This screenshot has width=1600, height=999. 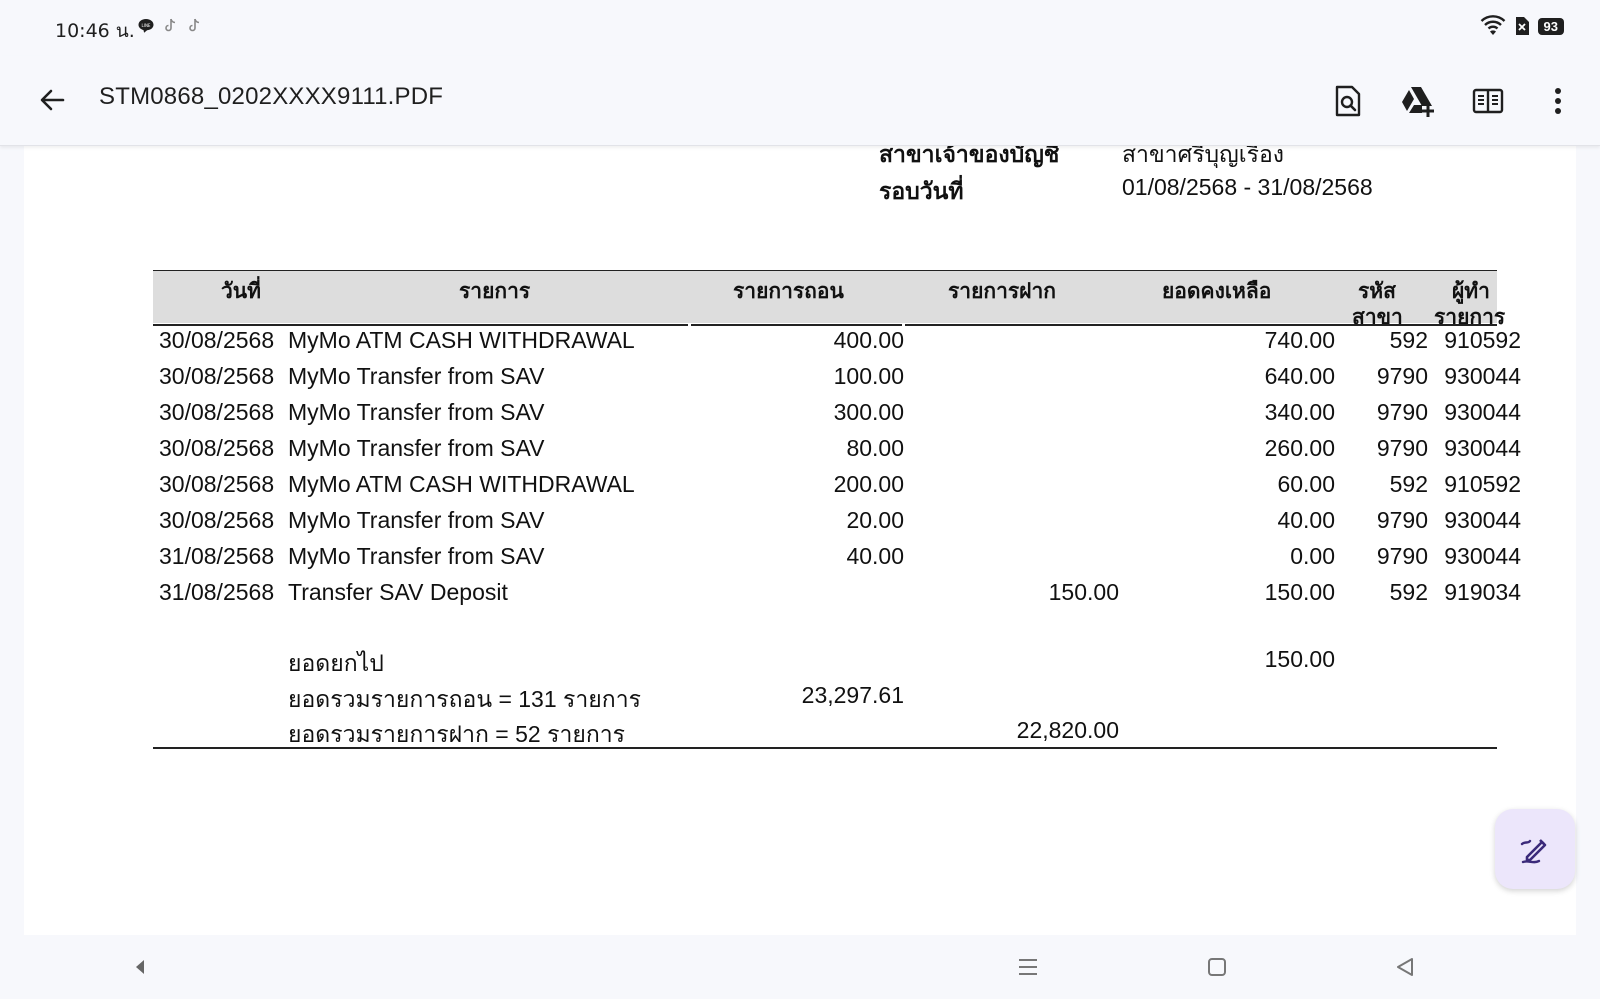 What do you see at coordinates (241, 291) in the screenshot?
I see `header-date: วันที่` at bounding box center [241, 291].